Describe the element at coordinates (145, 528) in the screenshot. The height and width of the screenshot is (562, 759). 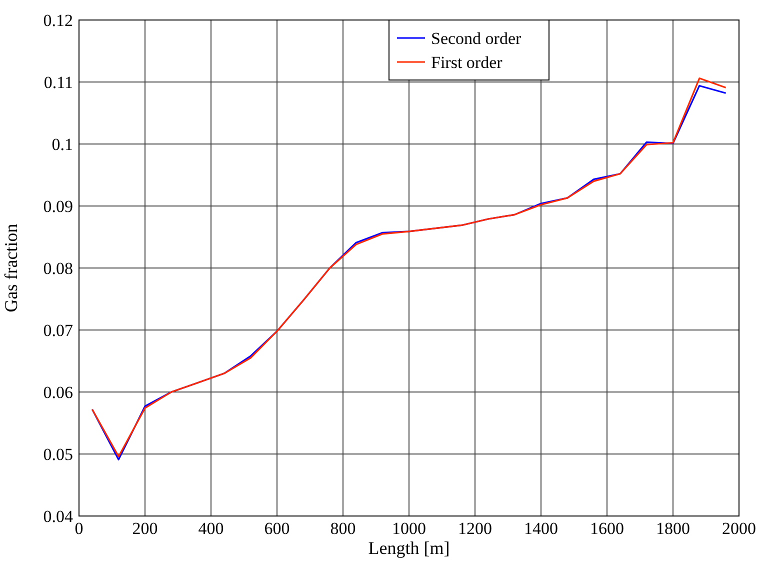
I see `x-tick-label: 200` at that location.